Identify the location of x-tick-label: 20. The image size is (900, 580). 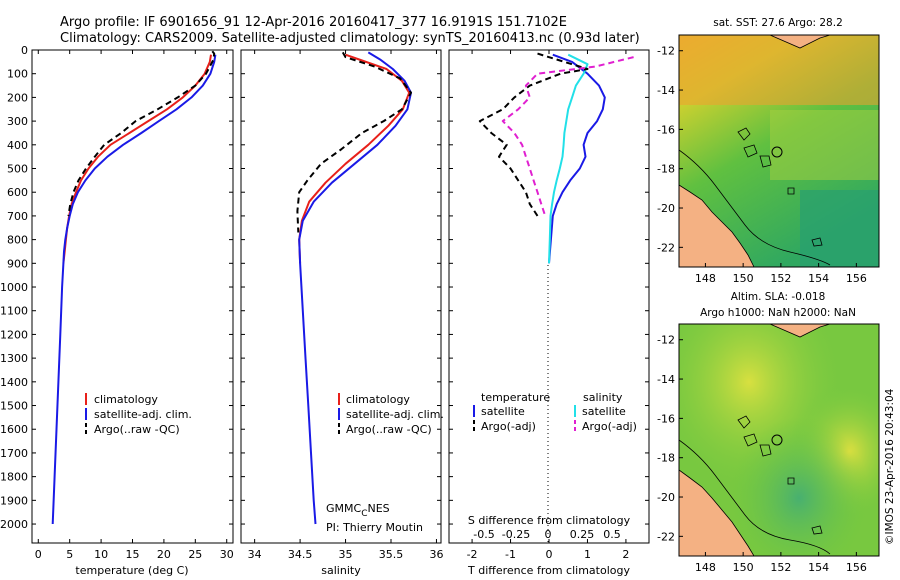
(164, 554).